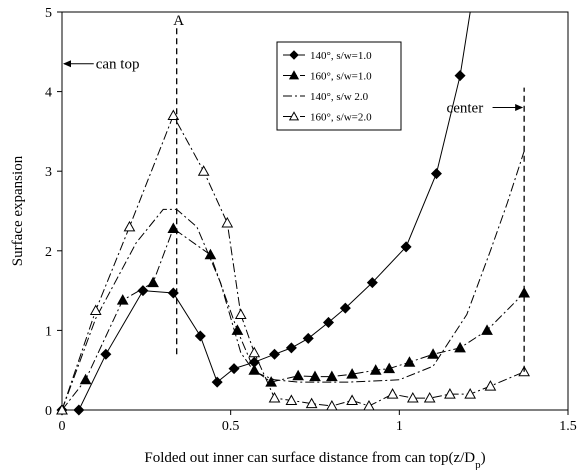 The height and width of the screenshot is (470, 579). What do you see at coordinates (18, 210) in the screenshot?
I see `y-axis-label: Surface expansion` at bounding box center [18, 210].